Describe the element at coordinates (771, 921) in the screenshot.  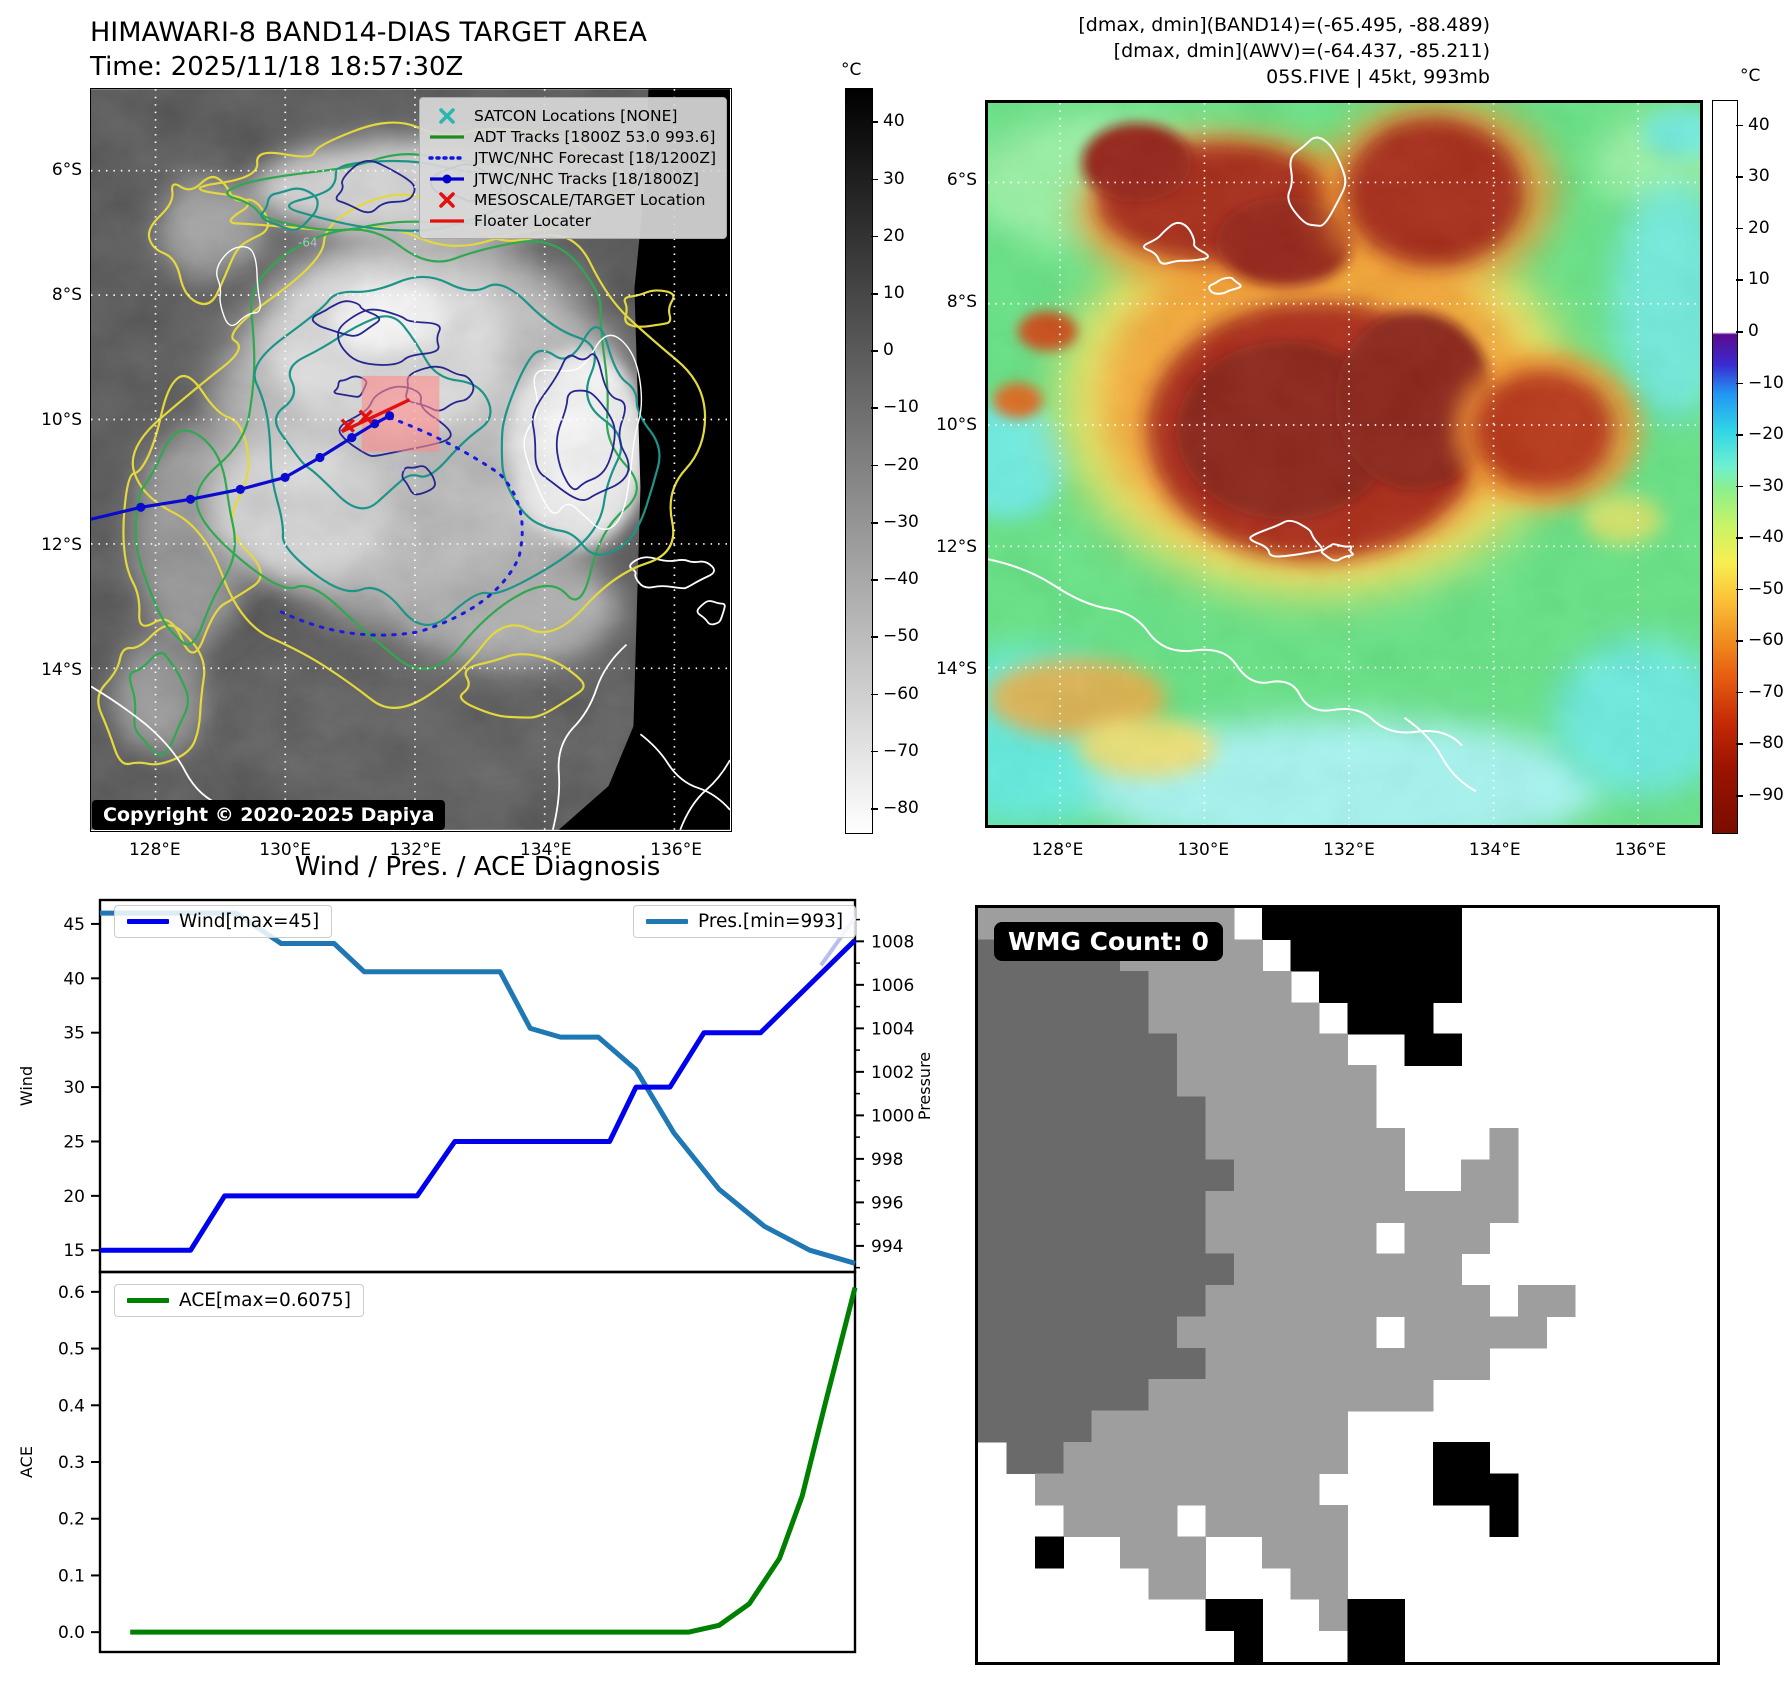
I see `pressure-legend-label: Pres.[min=993]` at that location.